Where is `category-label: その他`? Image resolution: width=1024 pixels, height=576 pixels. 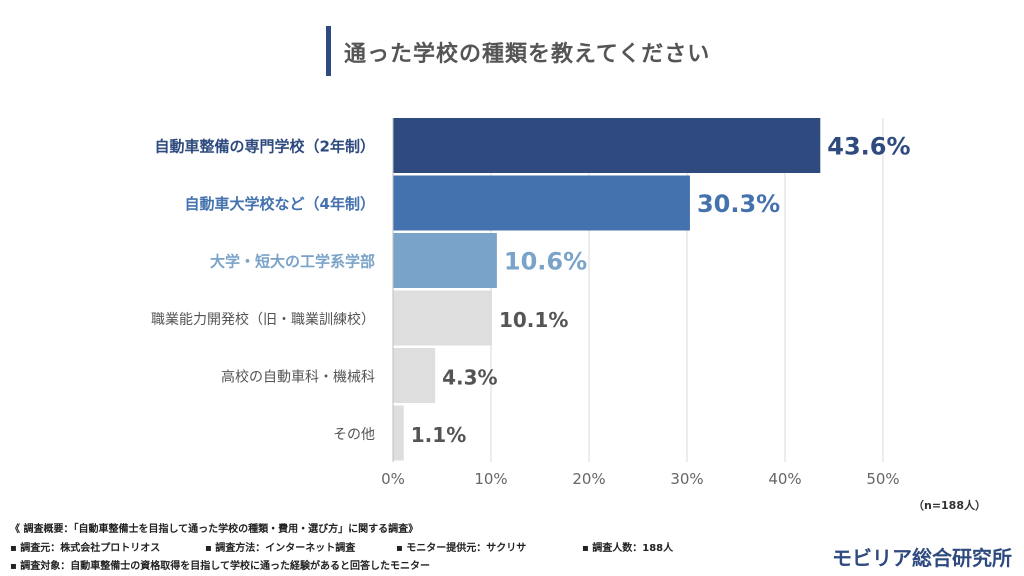
category-label: その他 is located at coordinates (354, 435).